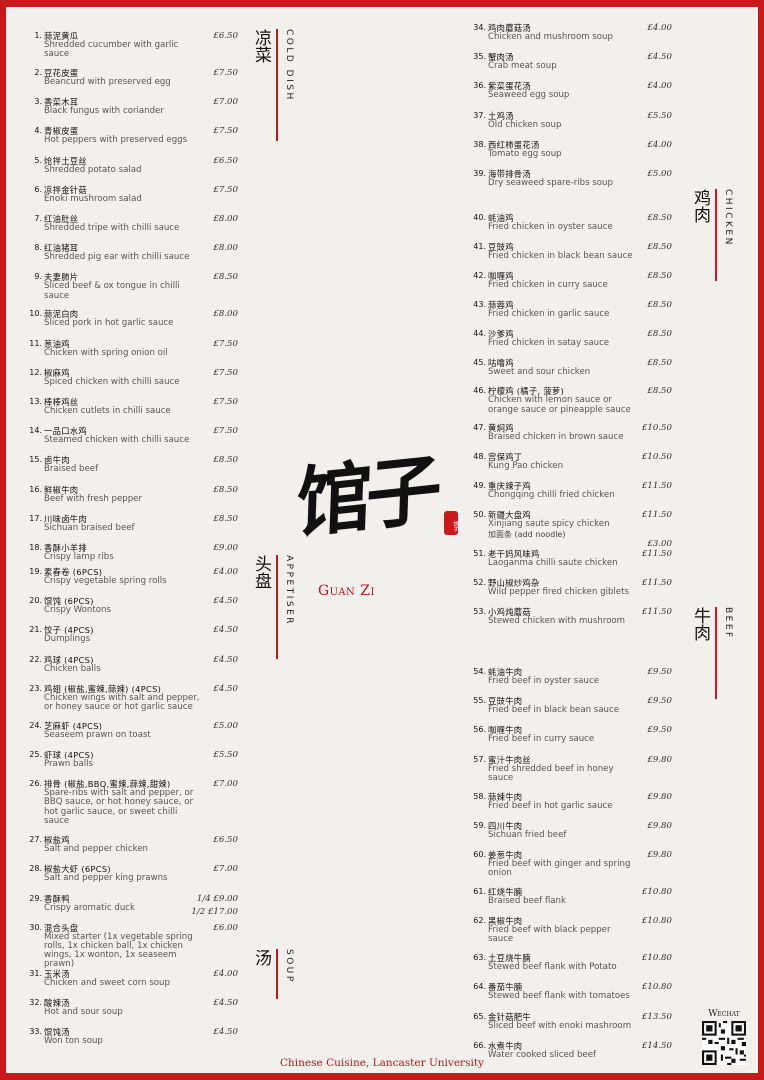  What do you see at coordinates (106, 878) in the screenshot?
I see `item-name-en: Salt and pepper king prawns` at bounding box center [106, 878].